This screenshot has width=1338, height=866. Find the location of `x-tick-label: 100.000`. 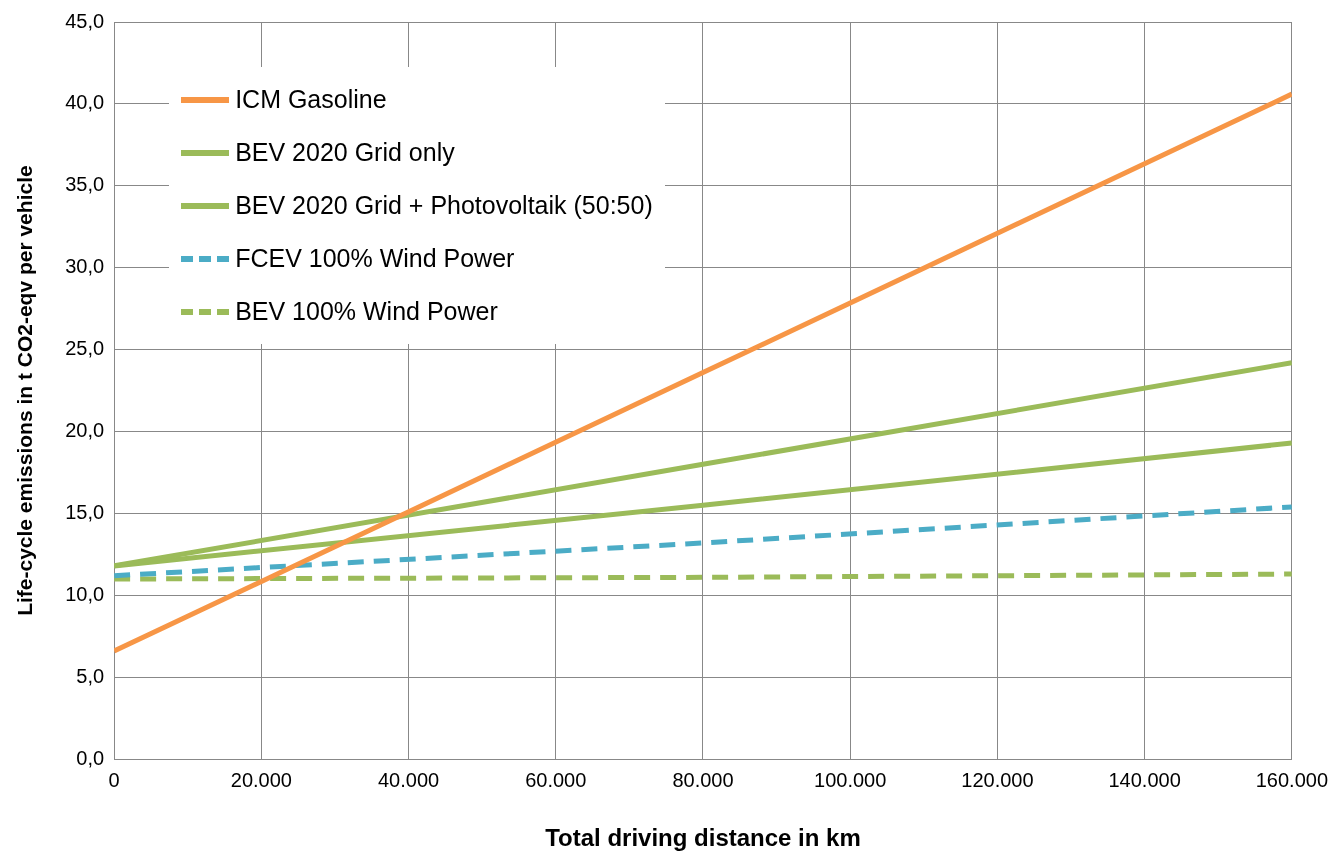

x-tick-label: 100.000 is located at coordinates (850, 779).